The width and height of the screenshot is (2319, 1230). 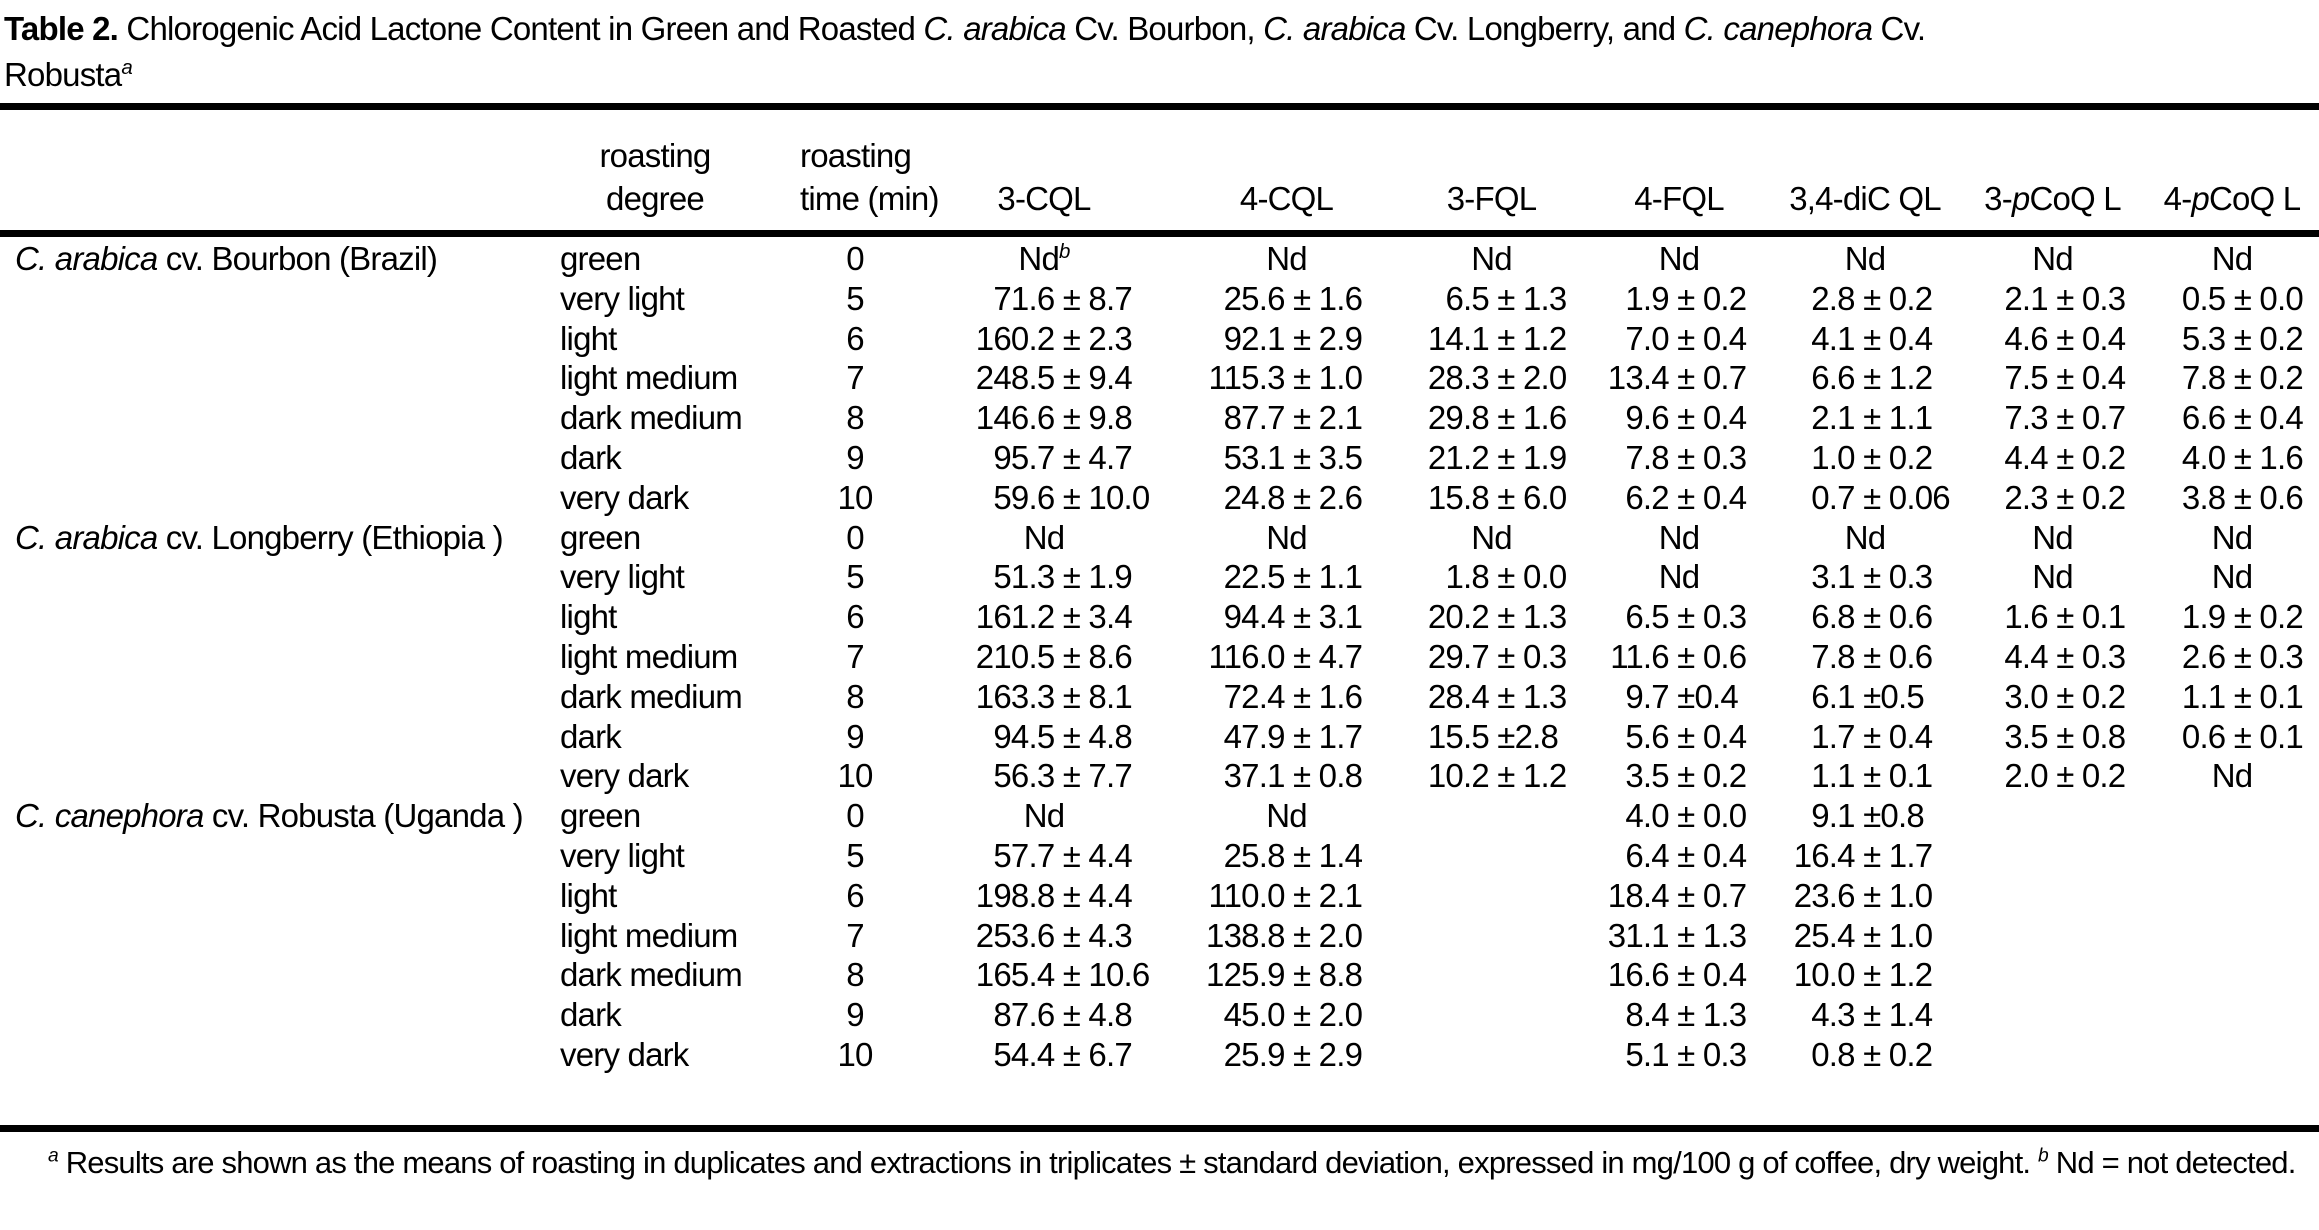 I want to click on table-cell: 1.9 ± 0.2, so click(x=2232, y=617).